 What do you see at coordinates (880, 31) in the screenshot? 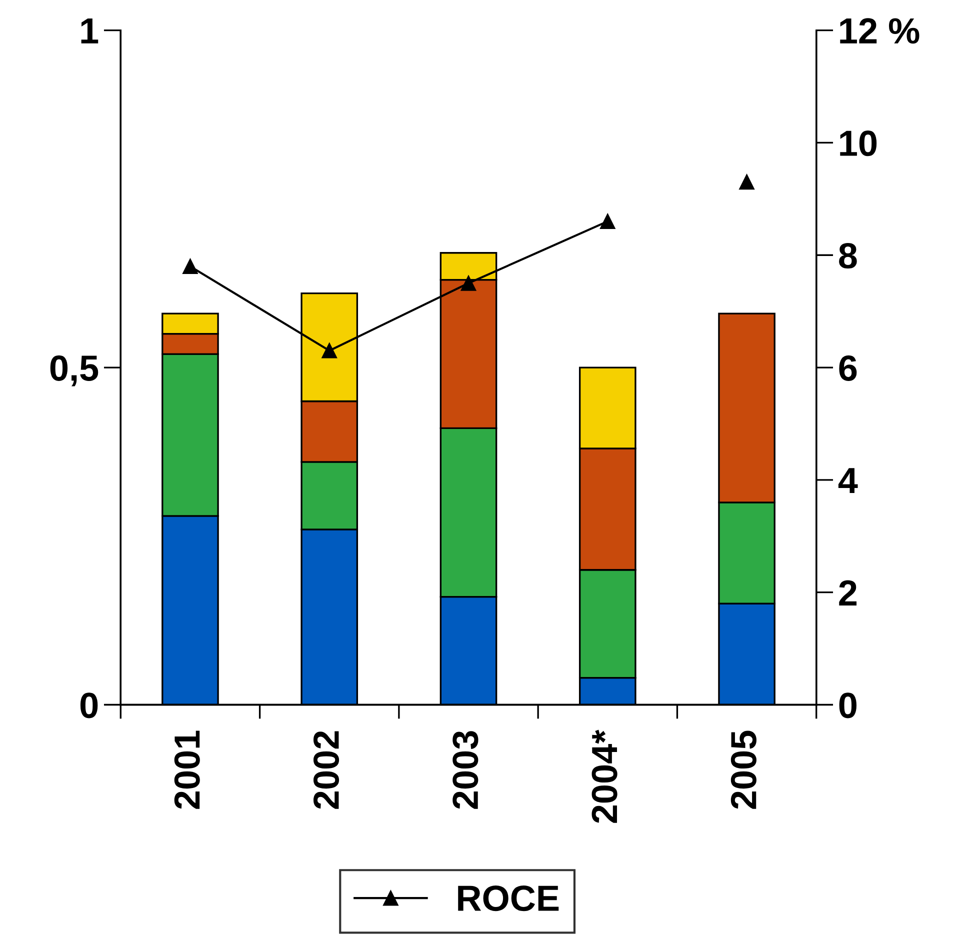
I see `y2-tick-label: 12 %` at bounding box center [880, 31].